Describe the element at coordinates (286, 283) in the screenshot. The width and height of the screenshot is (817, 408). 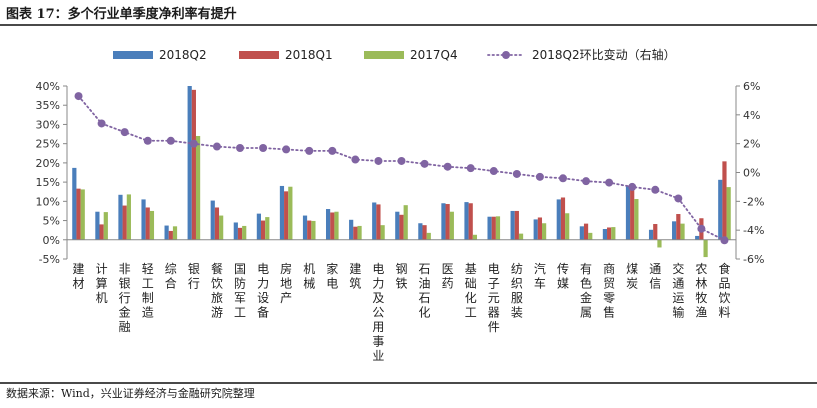
I see `category-label: 房地产` at that location.